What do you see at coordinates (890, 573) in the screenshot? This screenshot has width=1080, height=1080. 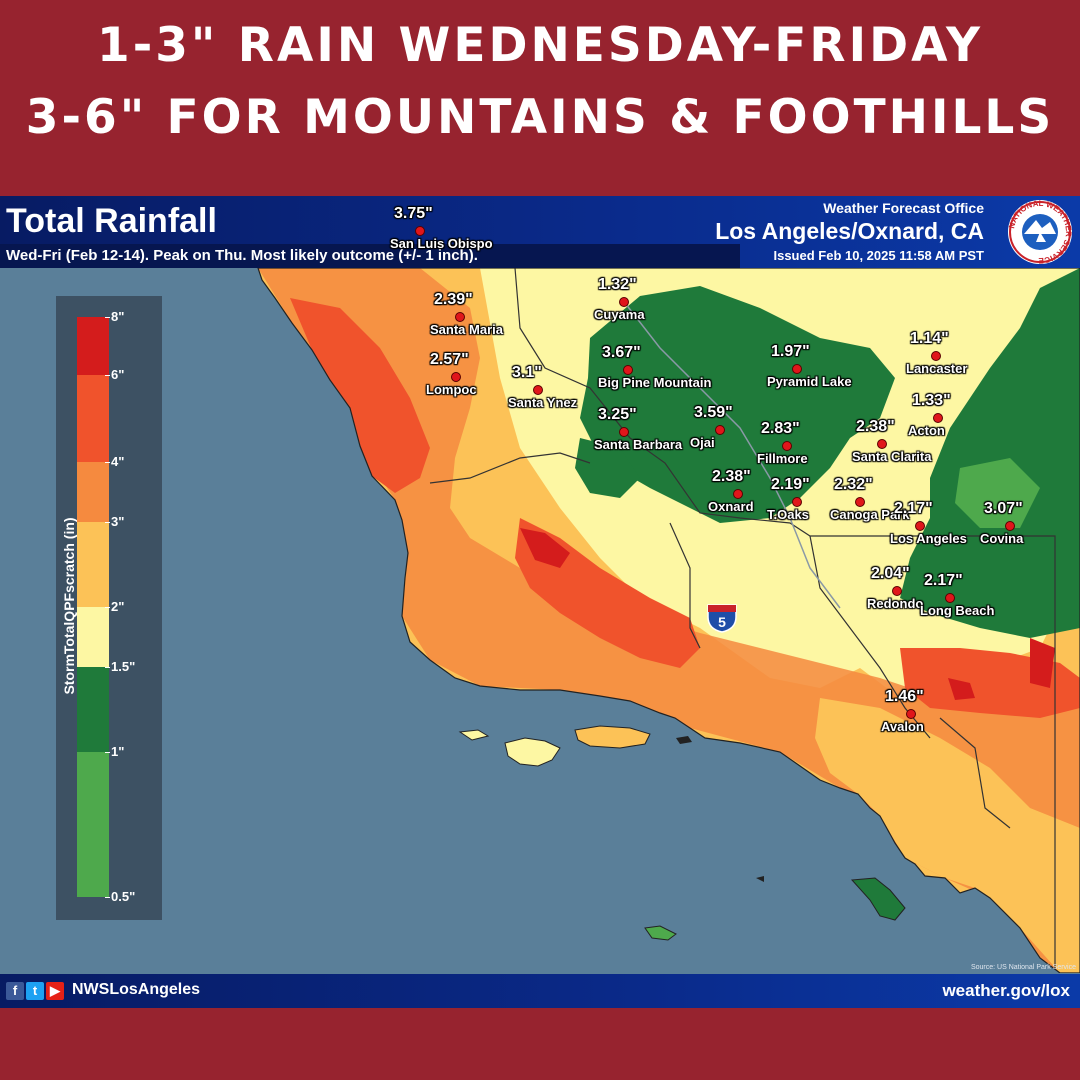 I see `station-value: 2.04"` at bounding box center [890, 573].